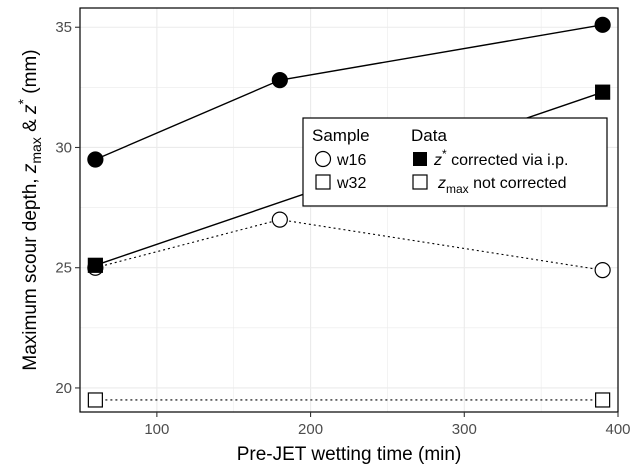 The height and width of the screenshot is (468, 636). What do you see at coordinates (30, 168) in the screenshot?
I see `y-axis-title-z: z` at bounding box center [30, 168].